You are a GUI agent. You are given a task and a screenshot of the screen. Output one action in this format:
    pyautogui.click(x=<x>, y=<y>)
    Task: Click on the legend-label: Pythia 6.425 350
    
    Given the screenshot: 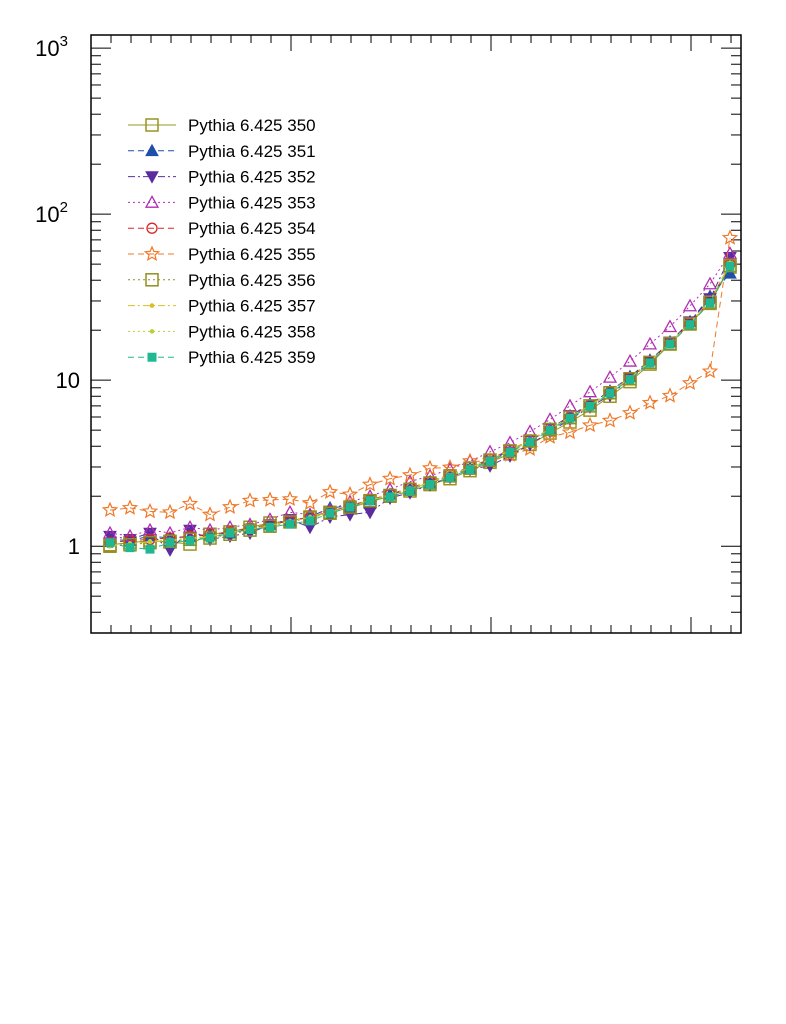 What is the action you would take?
    pyautogui.click(x=252, y=125)
    